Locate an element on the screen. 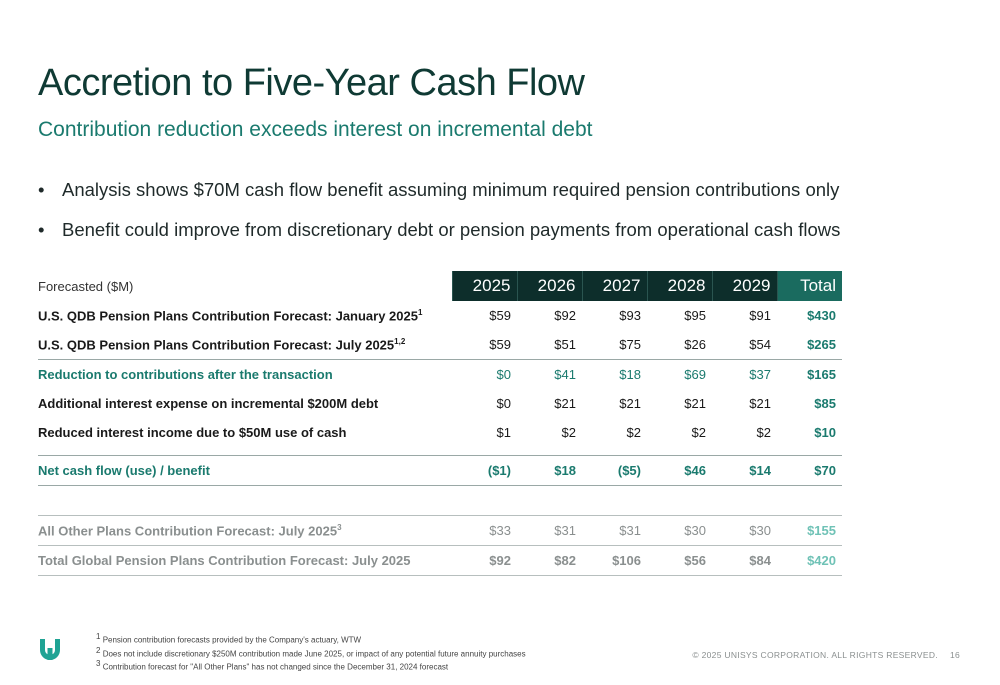 The height and width of the screenshot is (685, 1000). column-header: 2028 is located at coordinates (679, 286).